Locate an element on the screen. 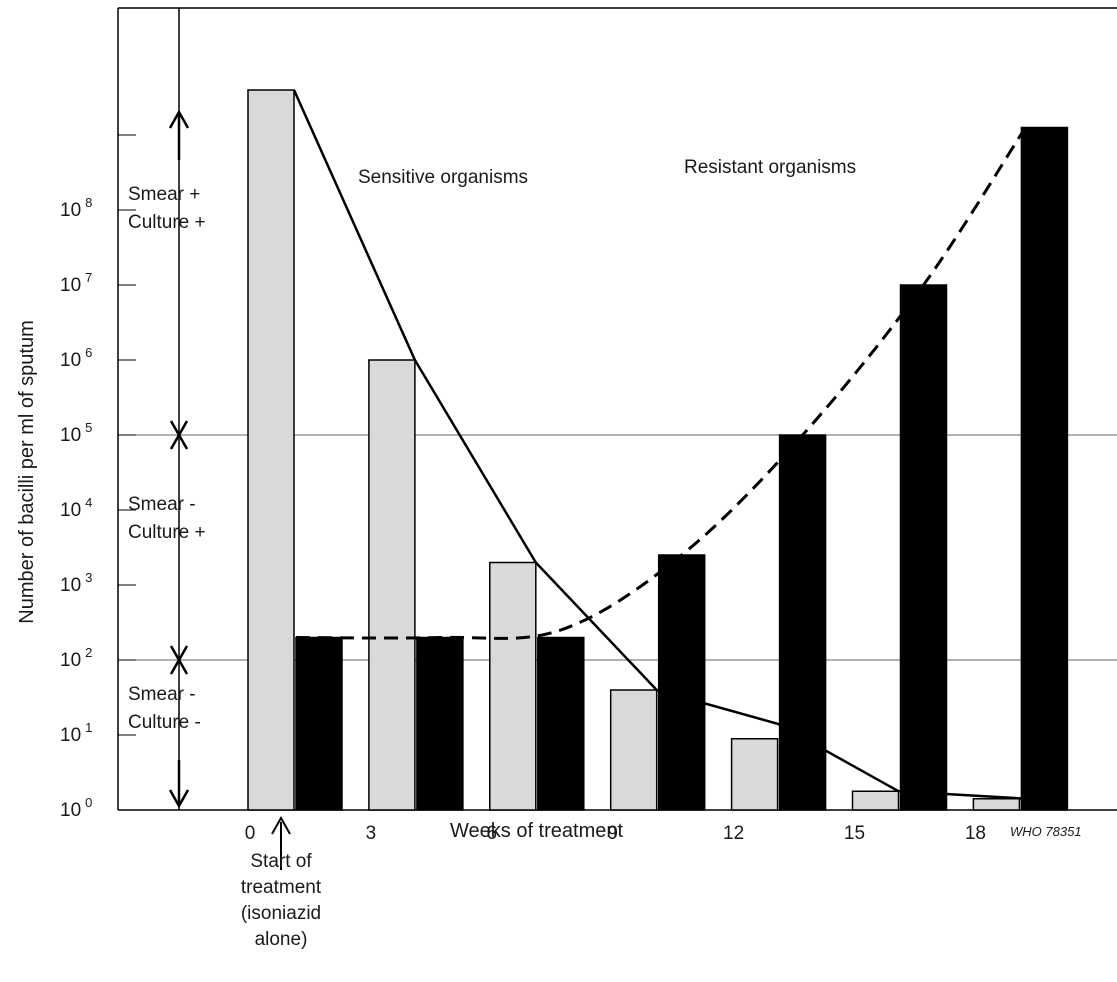  x-tick-label: 6 is located at coordinates (492, 833).